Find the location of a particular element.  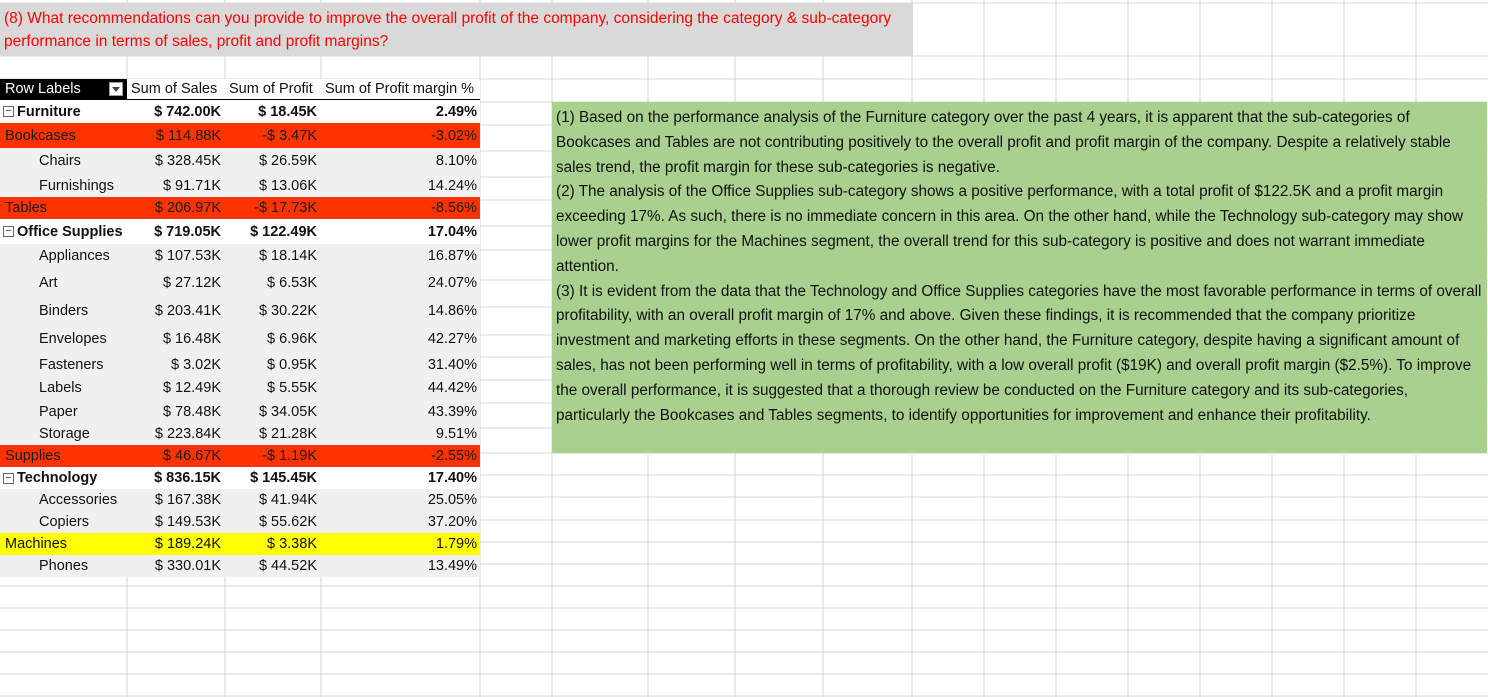

subcategory-name: Paper is located at coordinates (58, 411).